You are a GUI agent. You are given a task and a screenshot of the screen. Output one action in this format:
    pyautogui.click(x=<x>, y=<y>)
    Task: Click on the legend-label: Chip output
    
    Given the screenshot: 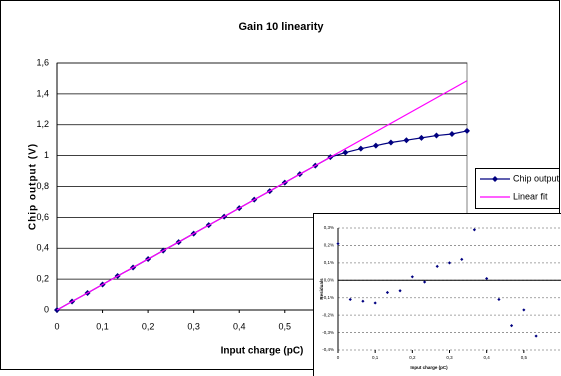 What is the action you would take?
    pyautogui.click(x=536, y=178)
    